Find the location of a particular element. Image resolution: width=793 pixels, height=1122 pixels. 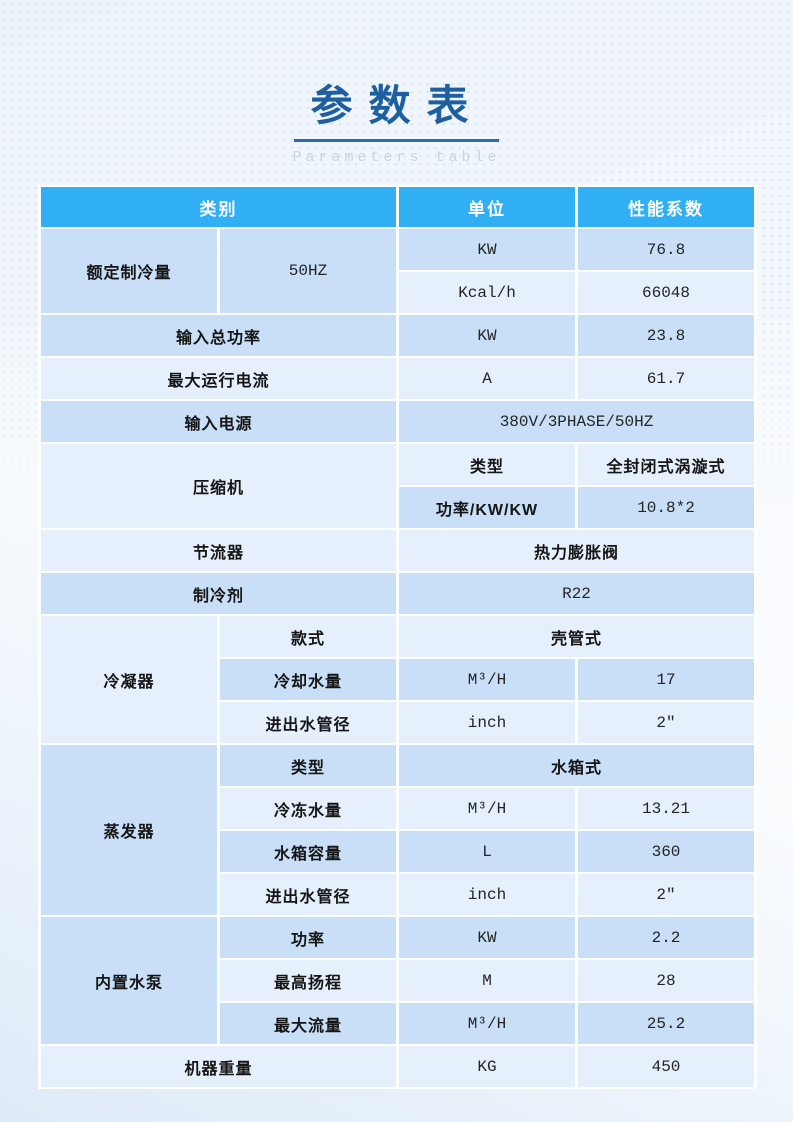

unit-cell: KG is located at coordinates (487, 1066).